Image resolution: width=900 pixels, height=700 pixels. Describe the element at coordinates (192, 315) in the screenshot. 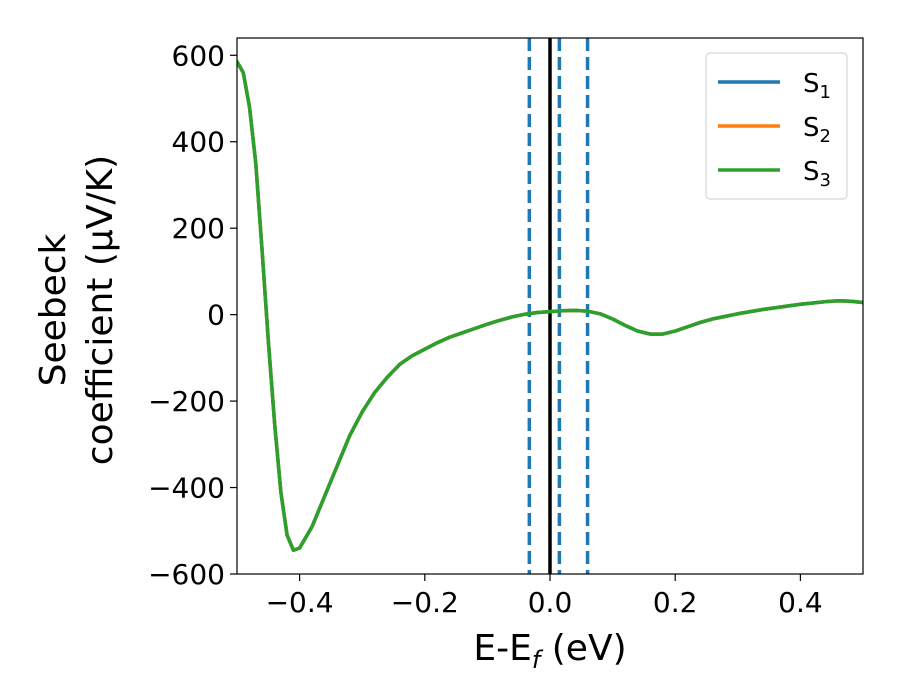

I see `y-axis: 600 400 200 0 −200 −400 −600` at that location.